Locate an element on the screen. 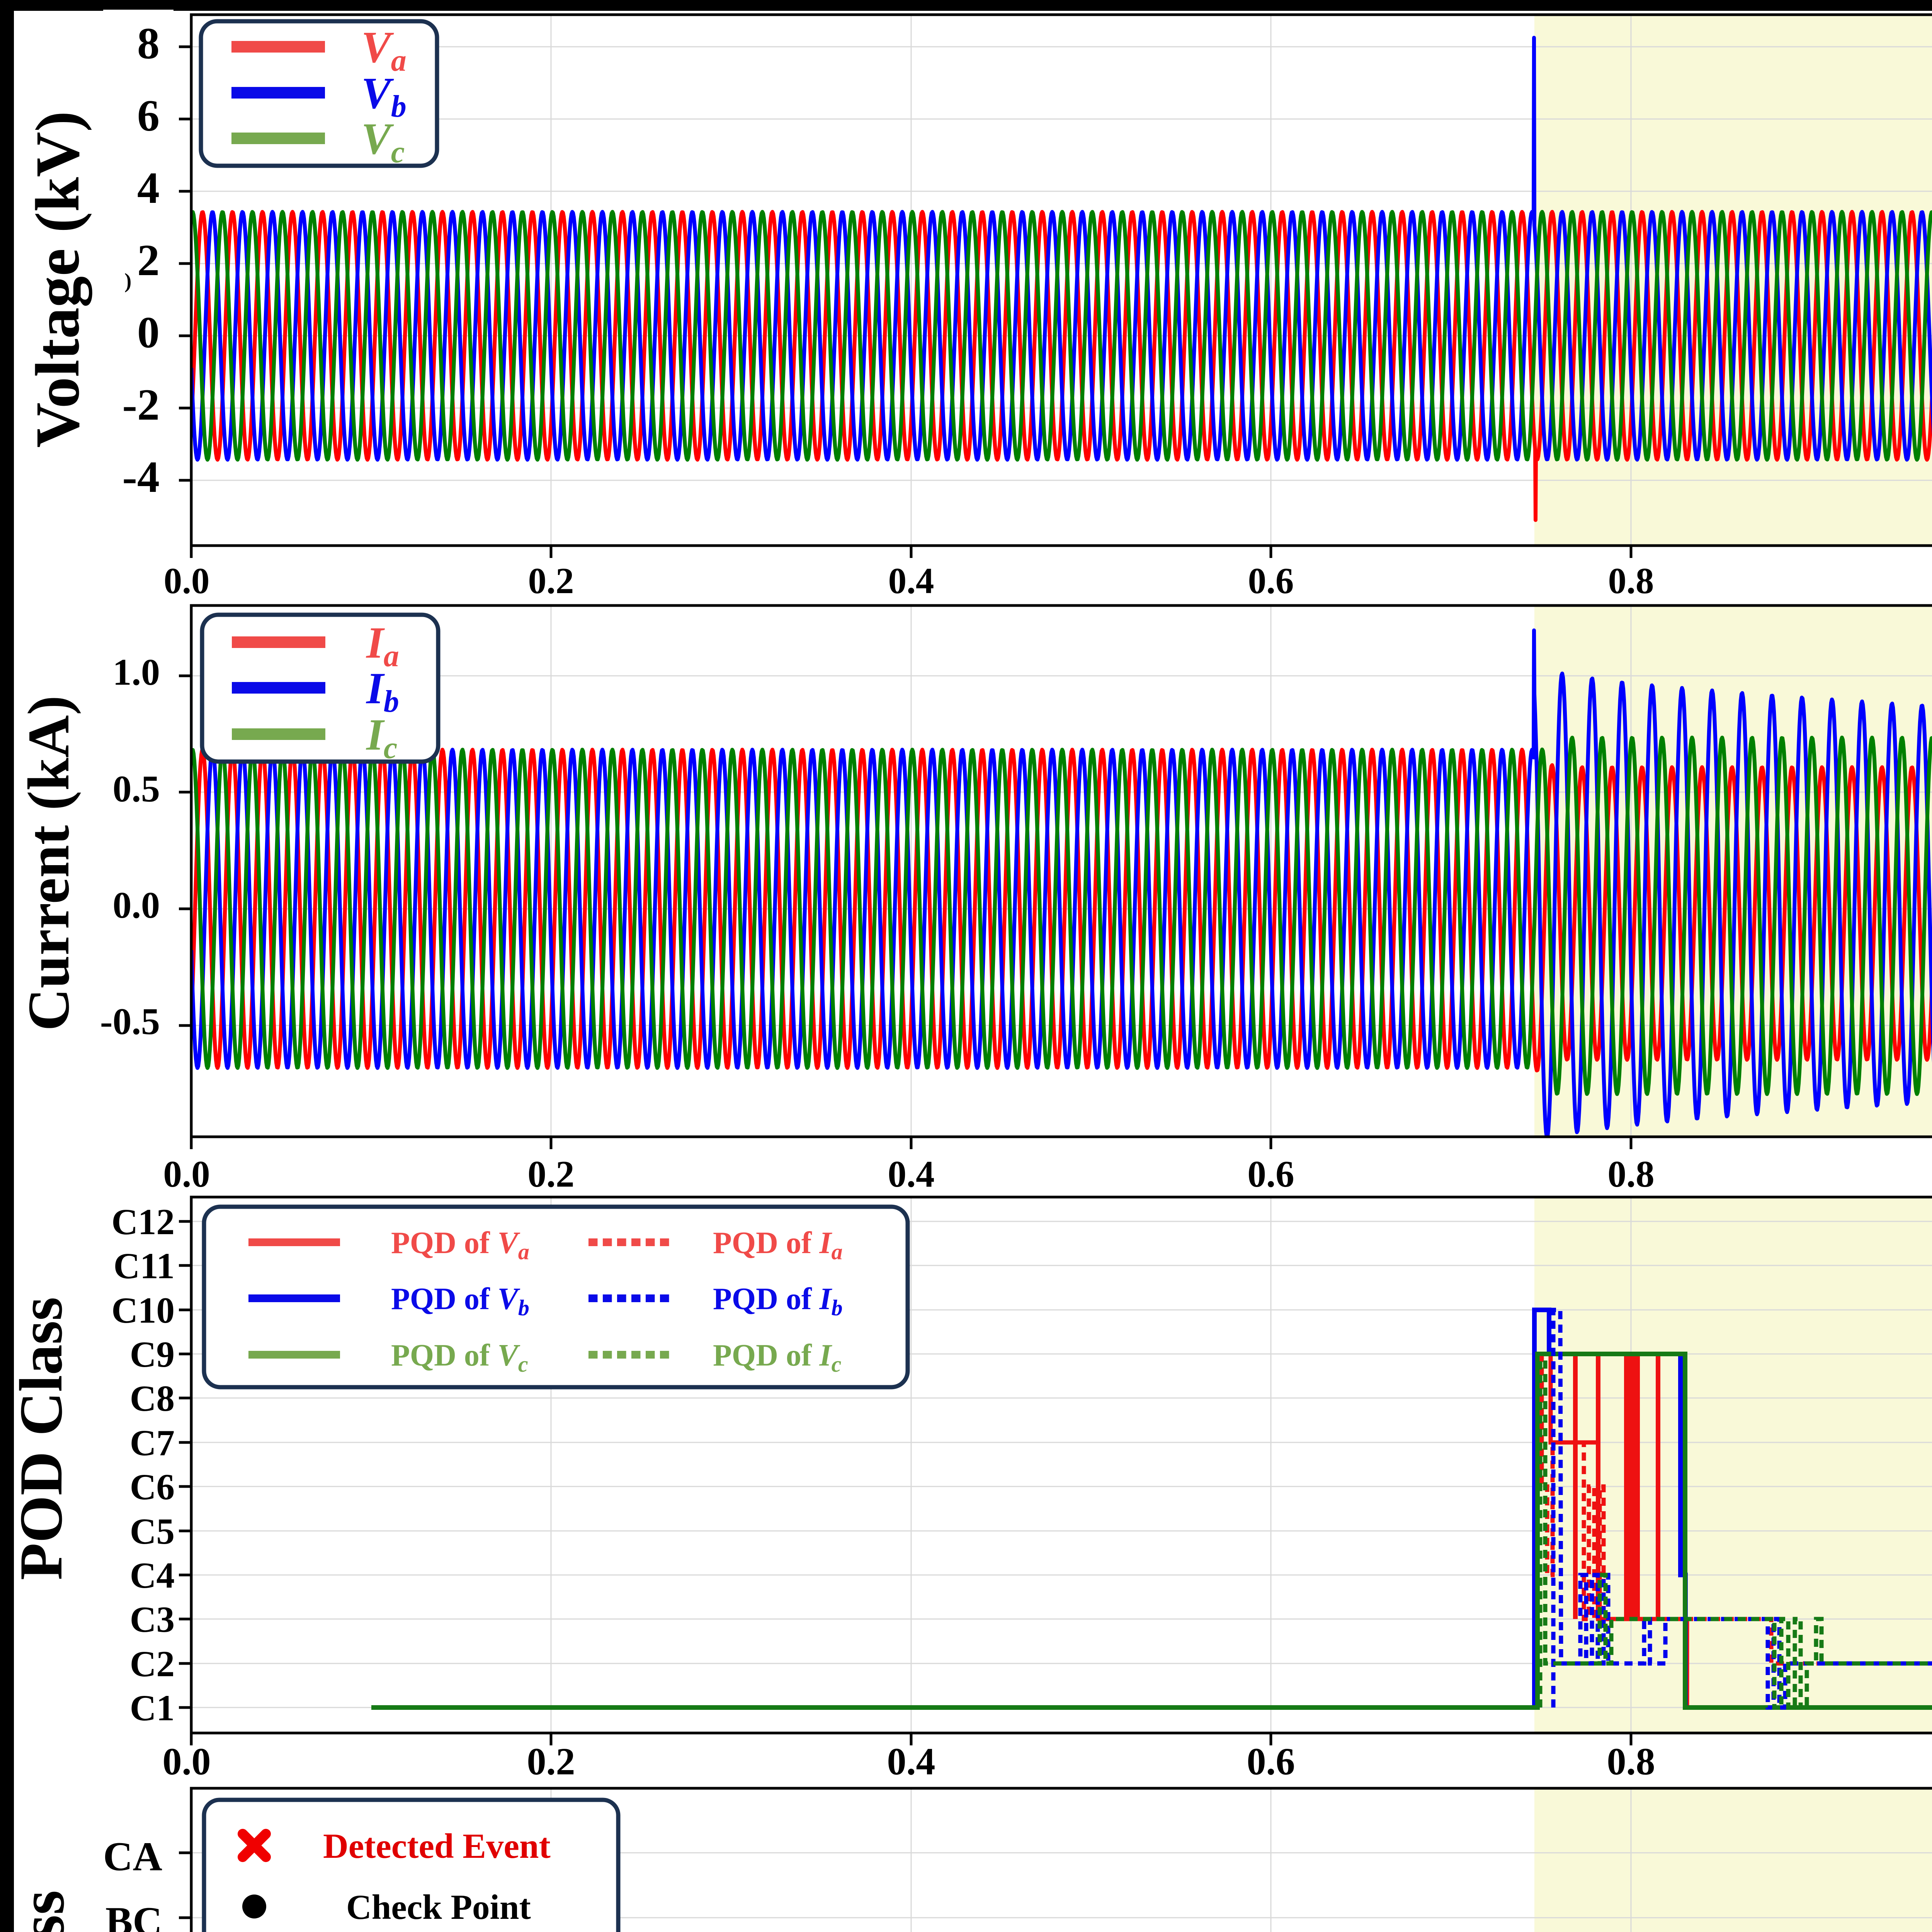 This screenshot has height=1932, width=1932. svg-text: Current (kA) is located at coordinates (49, 864).